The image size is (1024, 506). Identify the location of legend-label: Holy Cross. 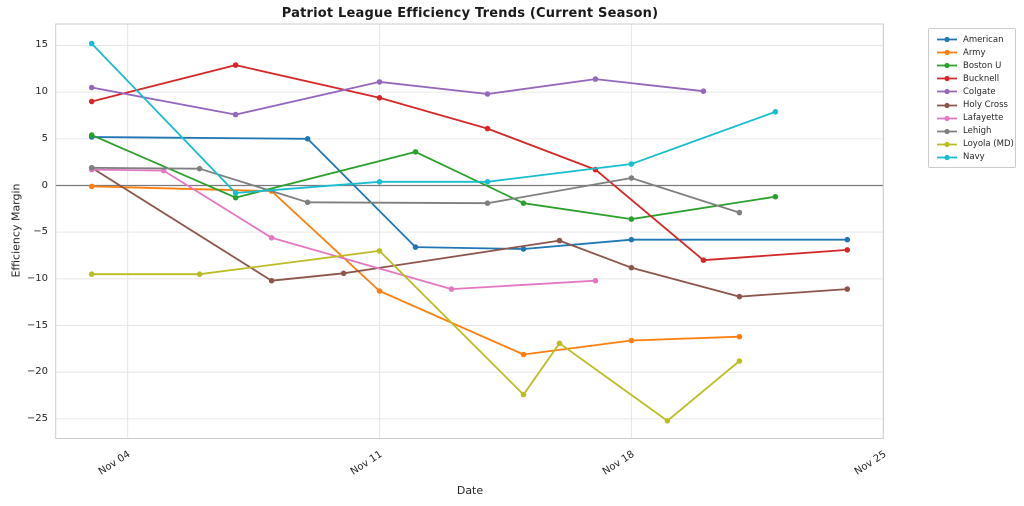
(985, 105).